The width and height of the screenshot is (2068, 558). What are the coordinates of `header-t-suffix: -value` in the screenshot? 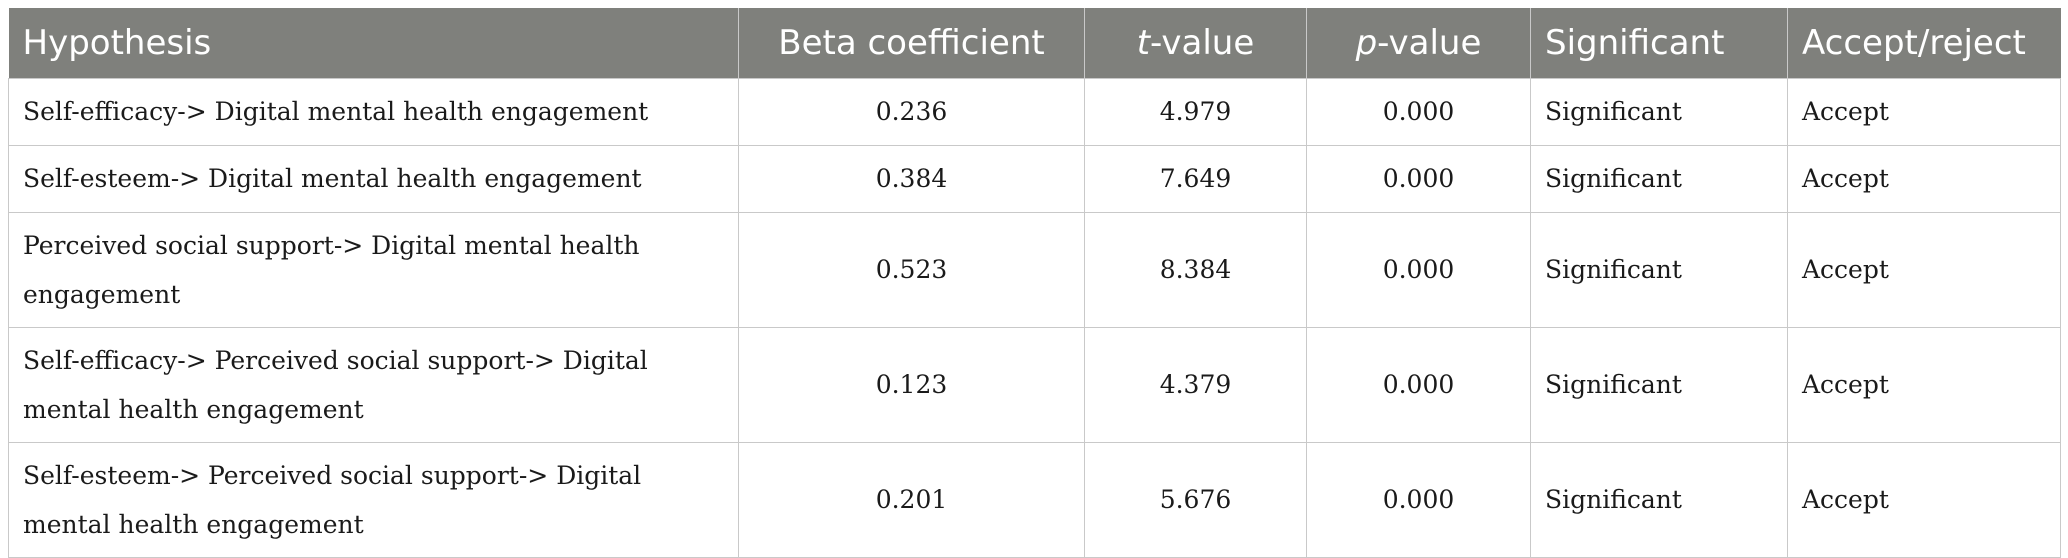 It's located at (1202, 42).